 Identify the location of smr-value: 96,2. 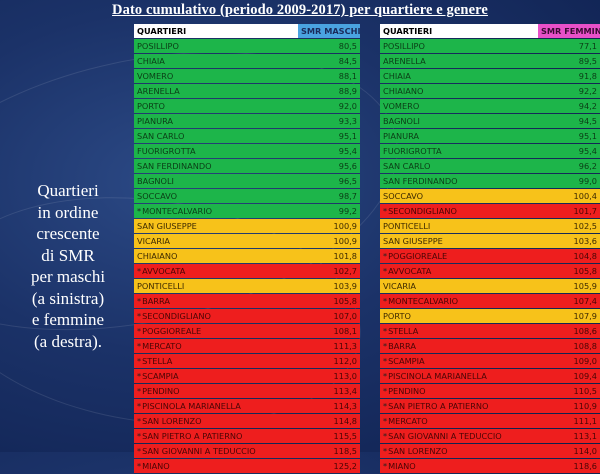
(569, 166).